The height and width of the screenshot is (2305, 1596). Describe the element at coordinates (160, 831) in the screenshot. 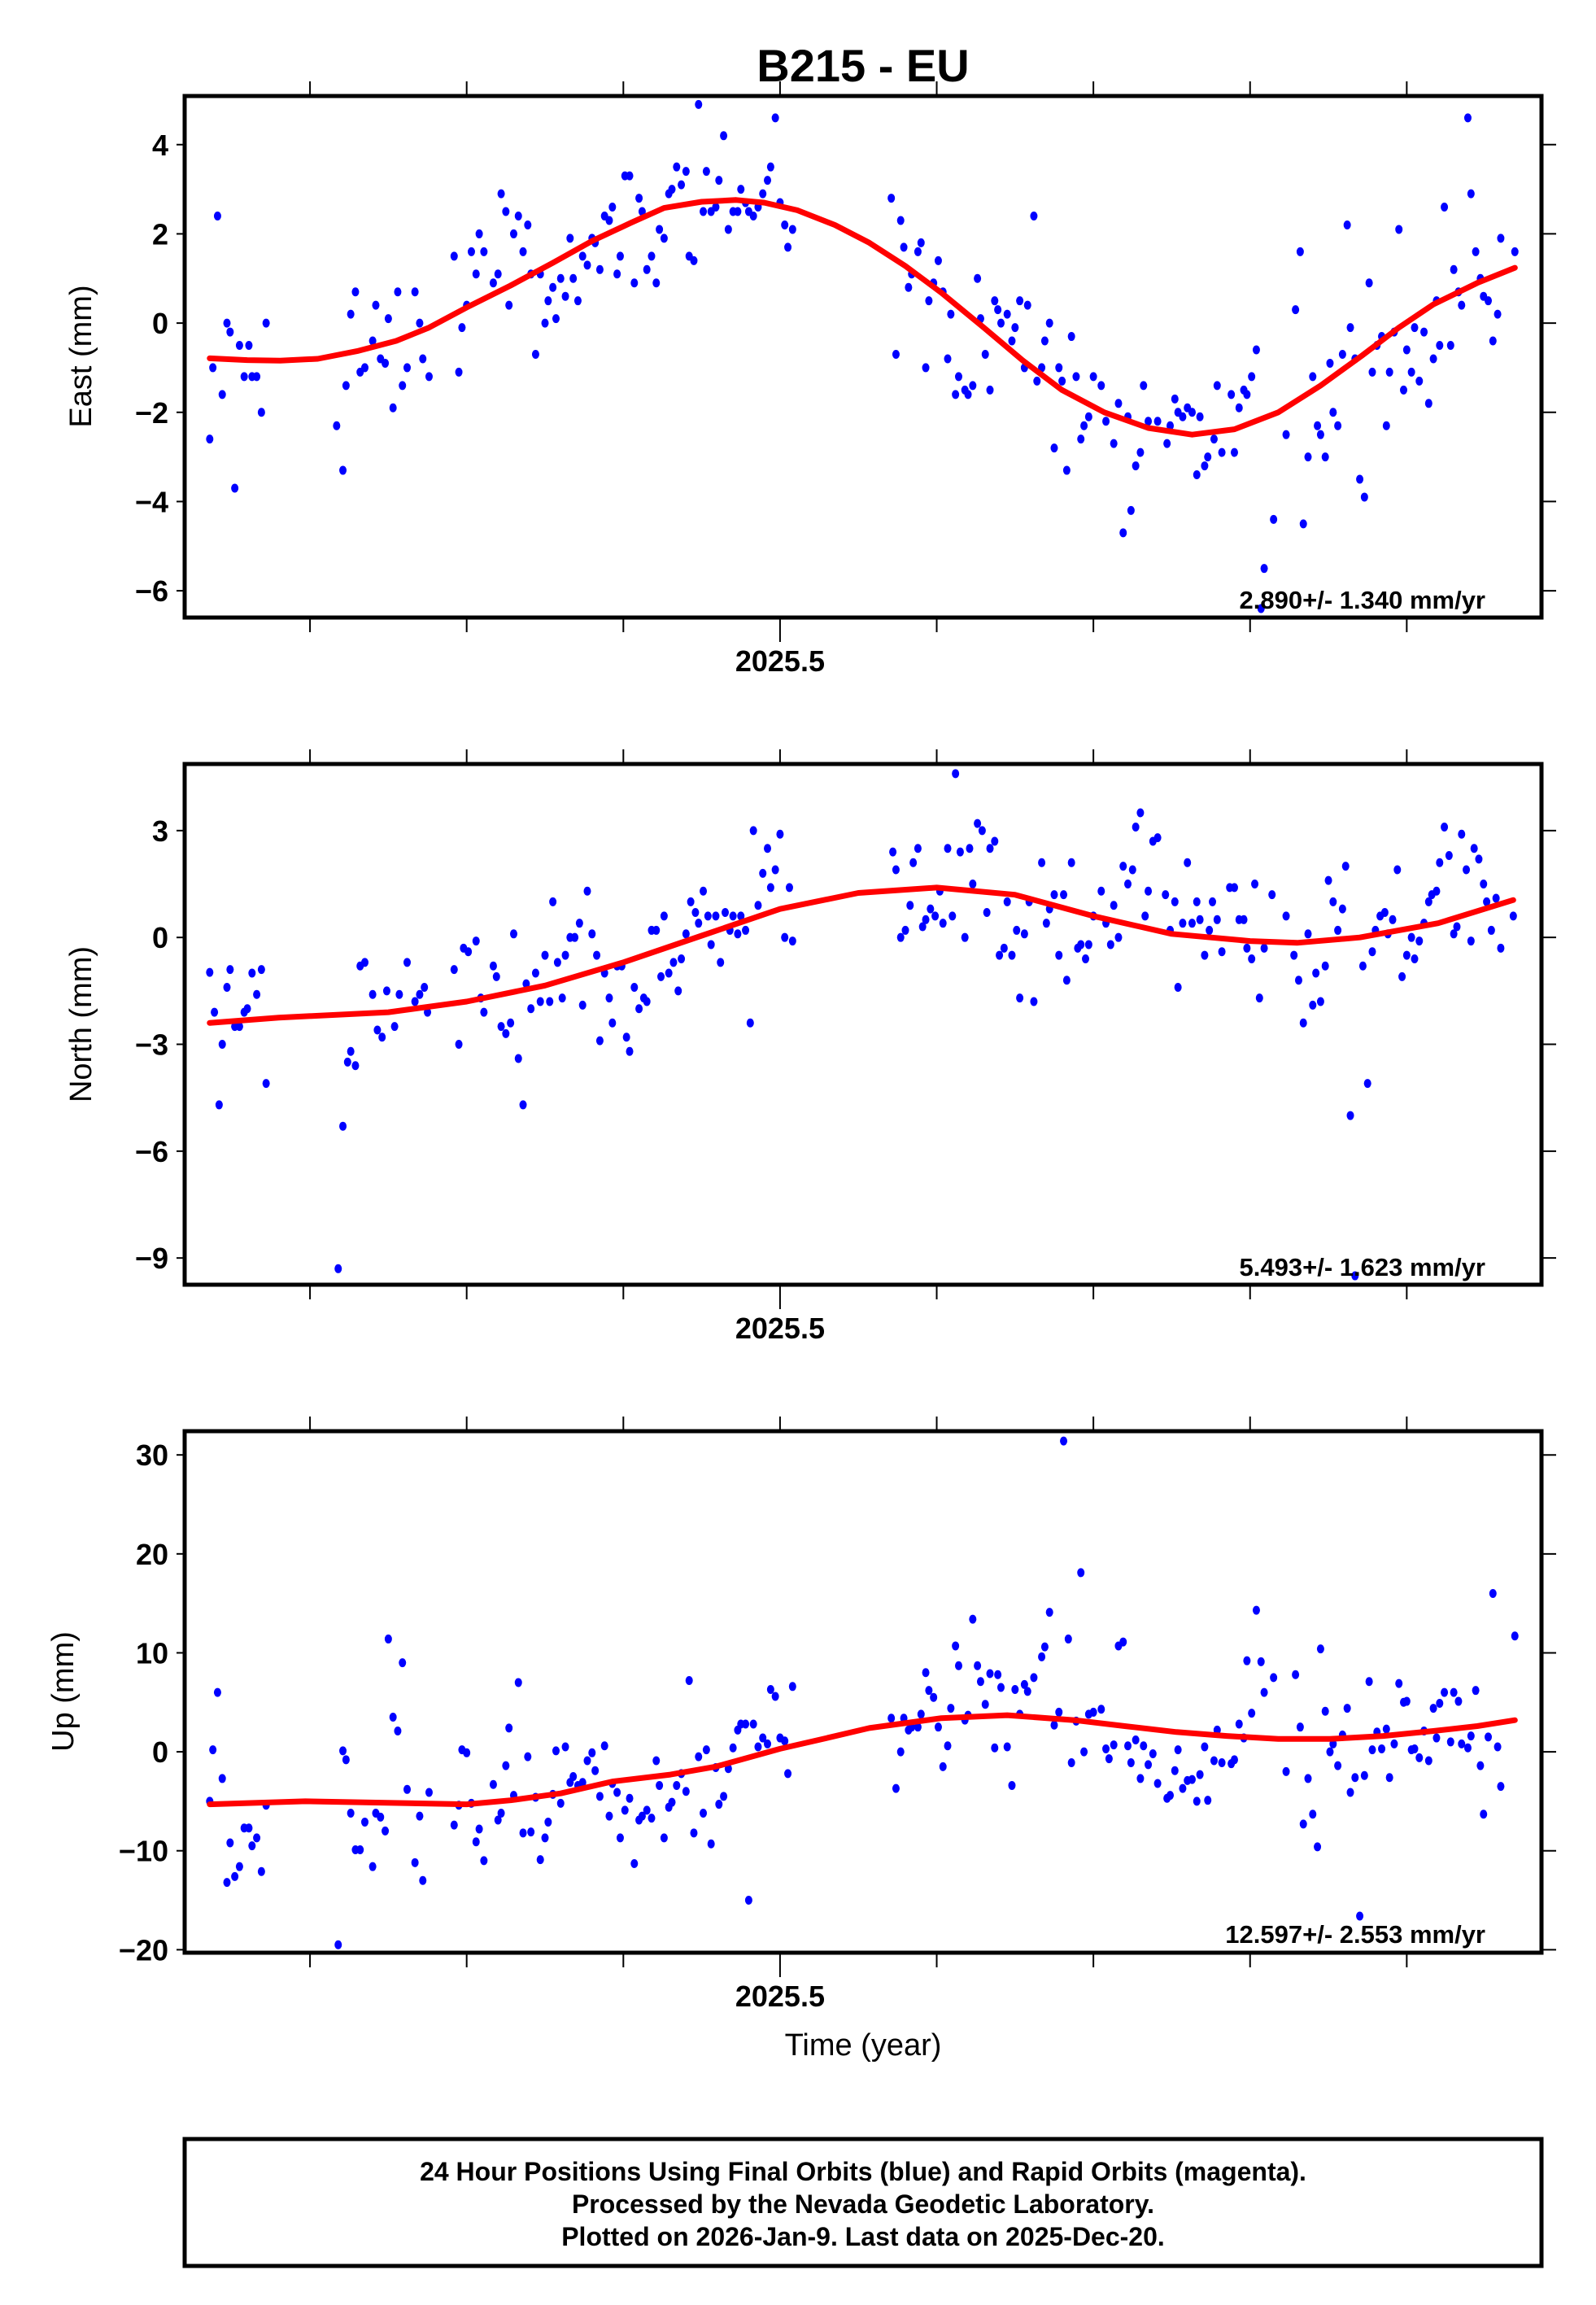

I see `north-y-tick-label: 3` at that location.